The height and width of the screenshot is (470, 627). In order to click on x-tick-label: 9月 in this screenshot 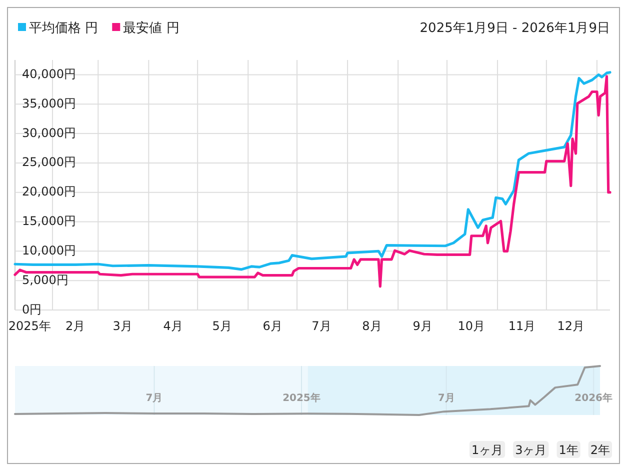, I will do `click(422, 326)`.